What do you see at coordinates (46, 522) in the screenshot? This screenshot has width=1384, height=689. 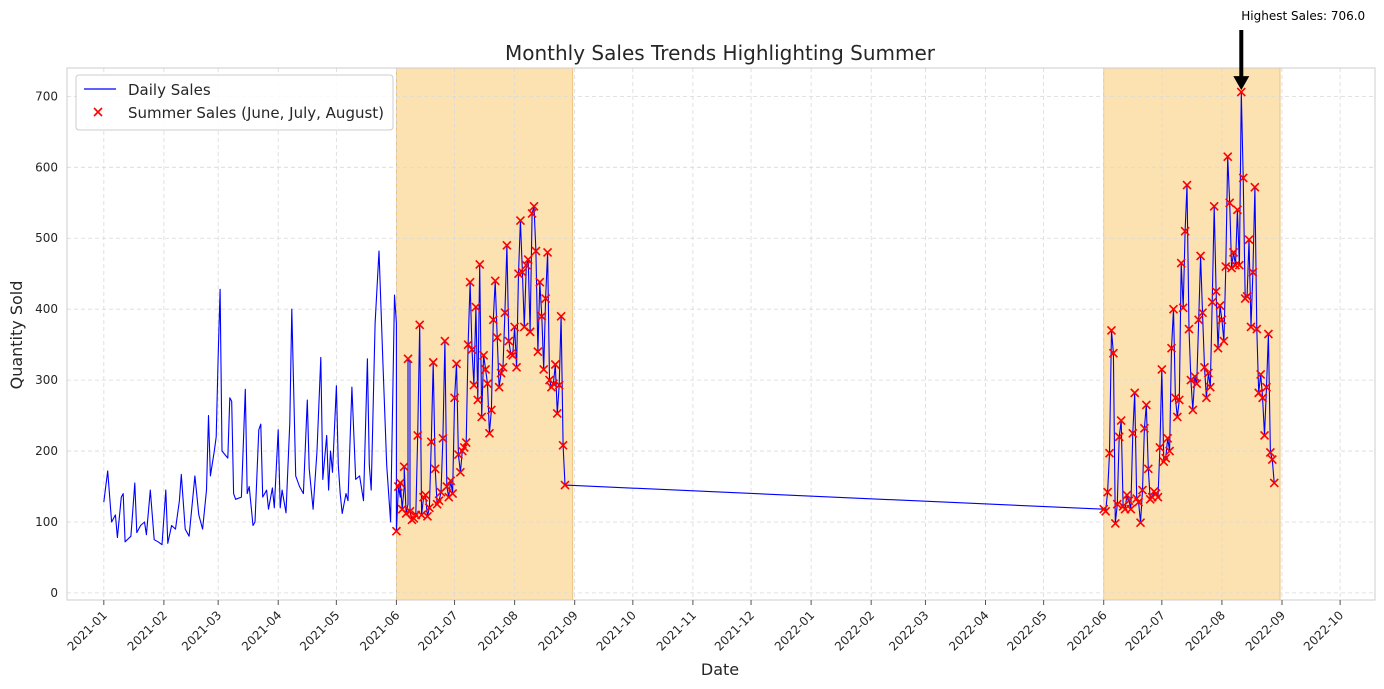 I see `y-tick-label: 100` at bounding box center [46, 522].